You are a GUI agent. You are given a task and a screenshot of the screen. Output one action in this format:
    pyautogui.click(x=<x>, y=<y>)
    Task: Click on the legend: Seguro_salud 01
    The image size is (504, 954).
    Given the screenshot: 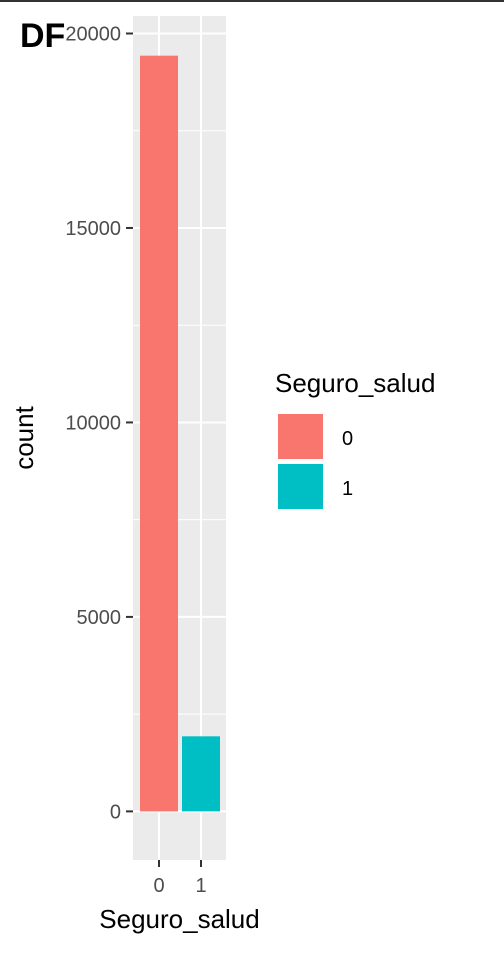 What is the action you would take?
    pyautogui.click(x=355, y=438)
    